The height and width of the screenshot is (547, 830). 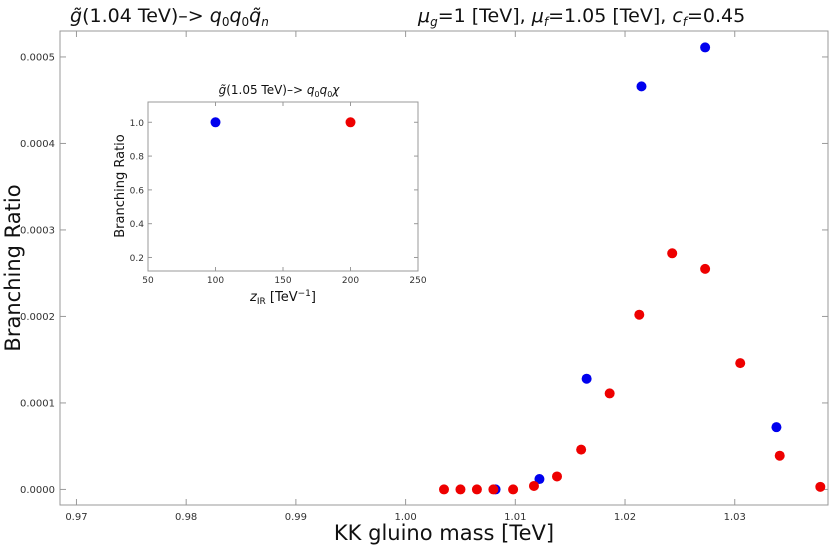 What do you see at coordinates (350, 281) in the screenshot?
I see `inset-x-tick-label: 200` at bounding box center [350, 281].